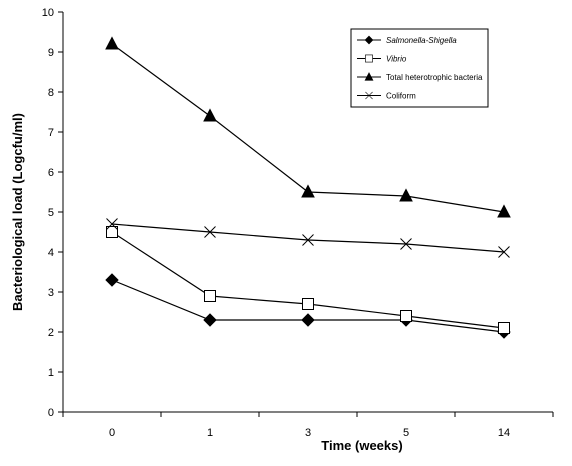  Describe the element at coordinates (112, 433) in the screenshot. I see `x-tick-label: 0` at that location.